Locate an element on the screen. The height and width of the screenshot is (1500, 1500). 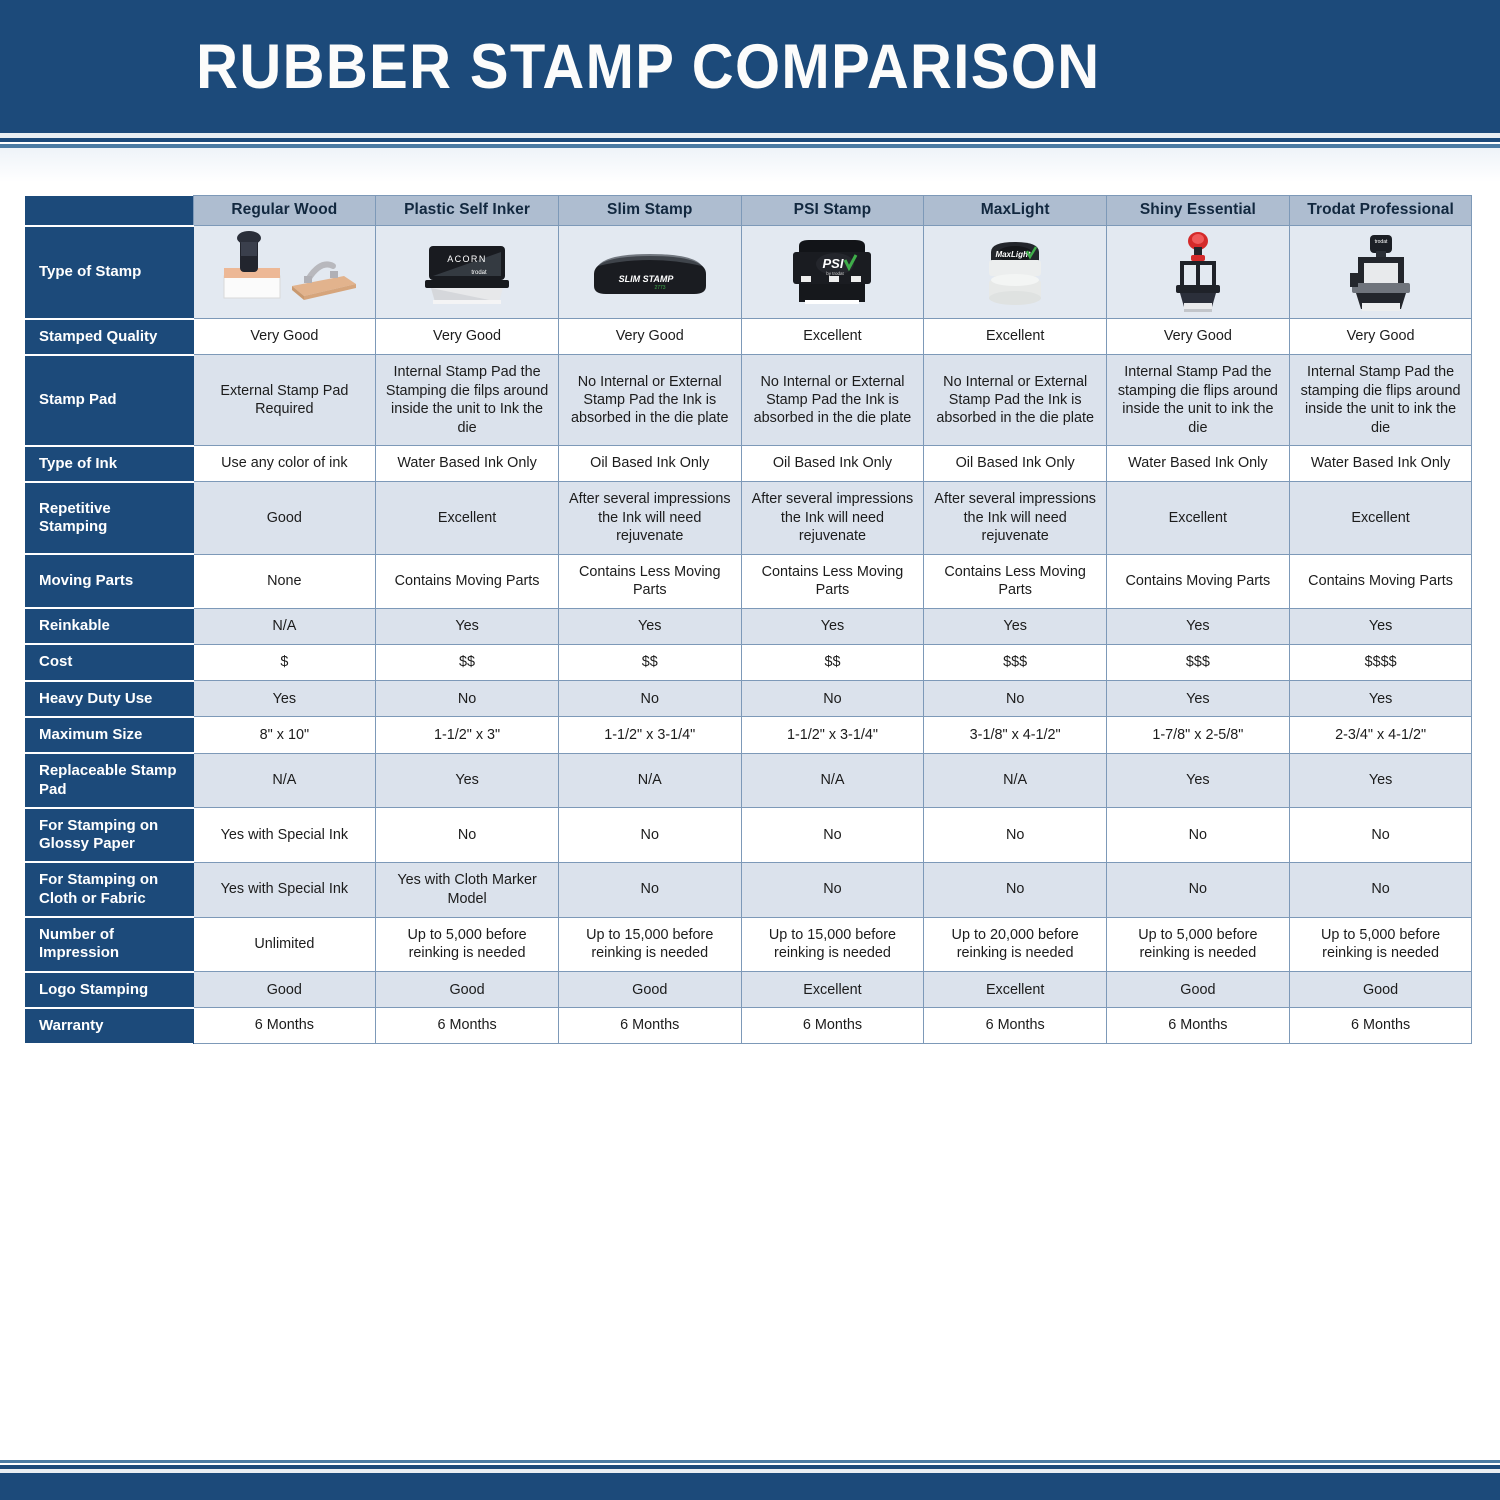
cell-logo-stamping-regular-wood: Good is located at coordinates (284, 990).